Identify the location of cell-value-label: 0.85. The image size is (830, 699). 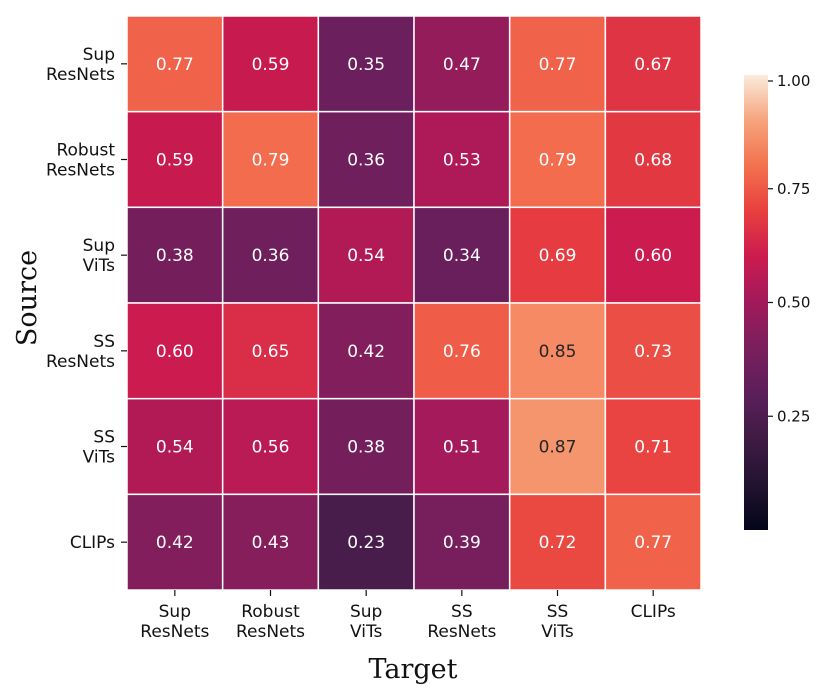
(558, 352).